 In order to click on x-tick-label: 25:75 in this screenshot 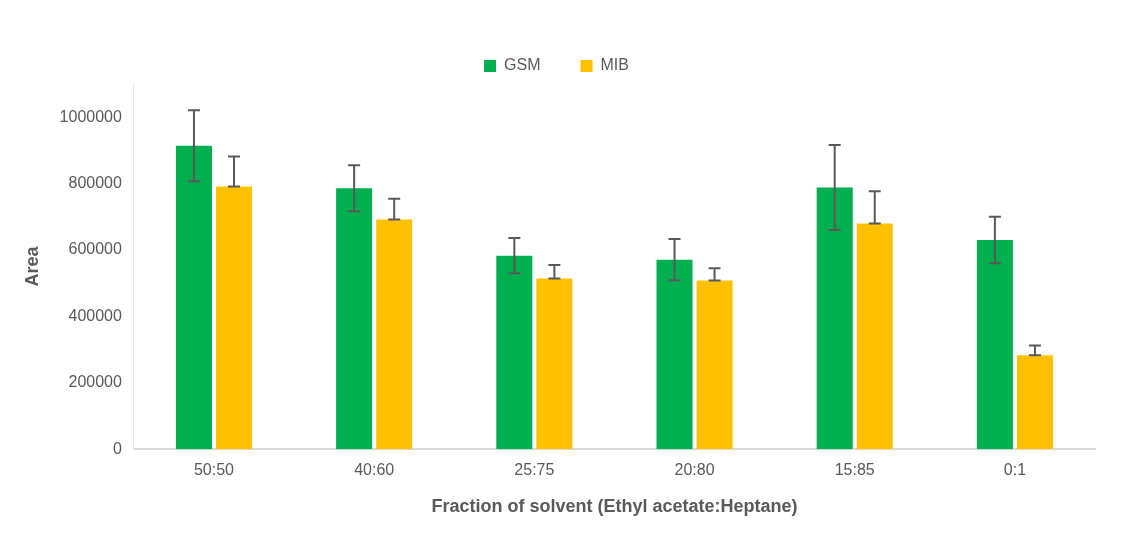, I will do `click(534, 470)`.